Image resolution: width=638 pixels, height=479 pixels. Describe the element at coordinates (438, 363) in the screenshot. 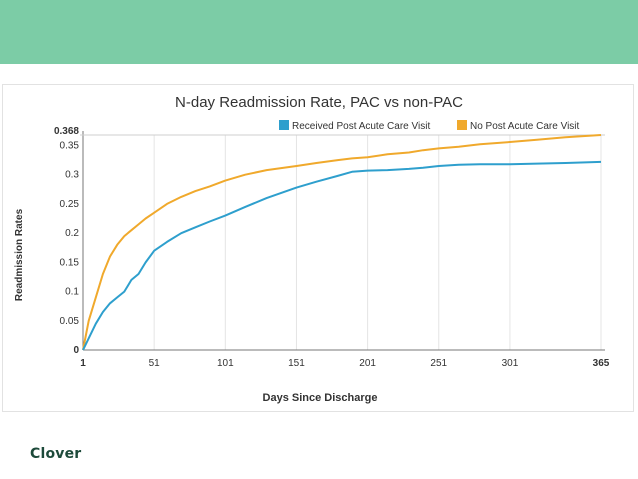

I see `x-tick-label: 251` at that location.